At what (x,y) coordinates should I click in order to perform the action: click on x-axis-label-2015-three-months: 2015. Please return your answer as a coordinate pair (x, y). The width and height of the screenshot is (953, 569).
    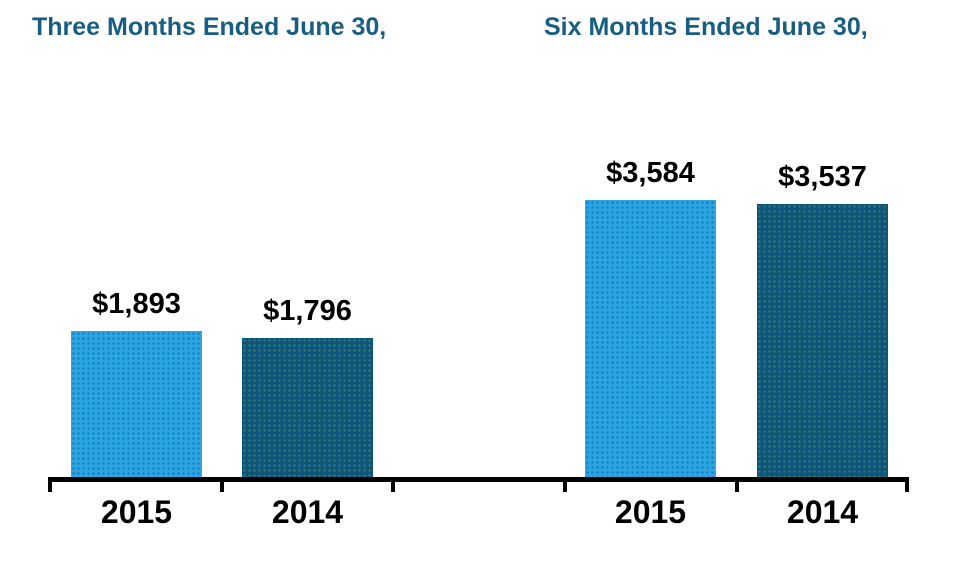
    Looking at the image, I should click on (136, 512).